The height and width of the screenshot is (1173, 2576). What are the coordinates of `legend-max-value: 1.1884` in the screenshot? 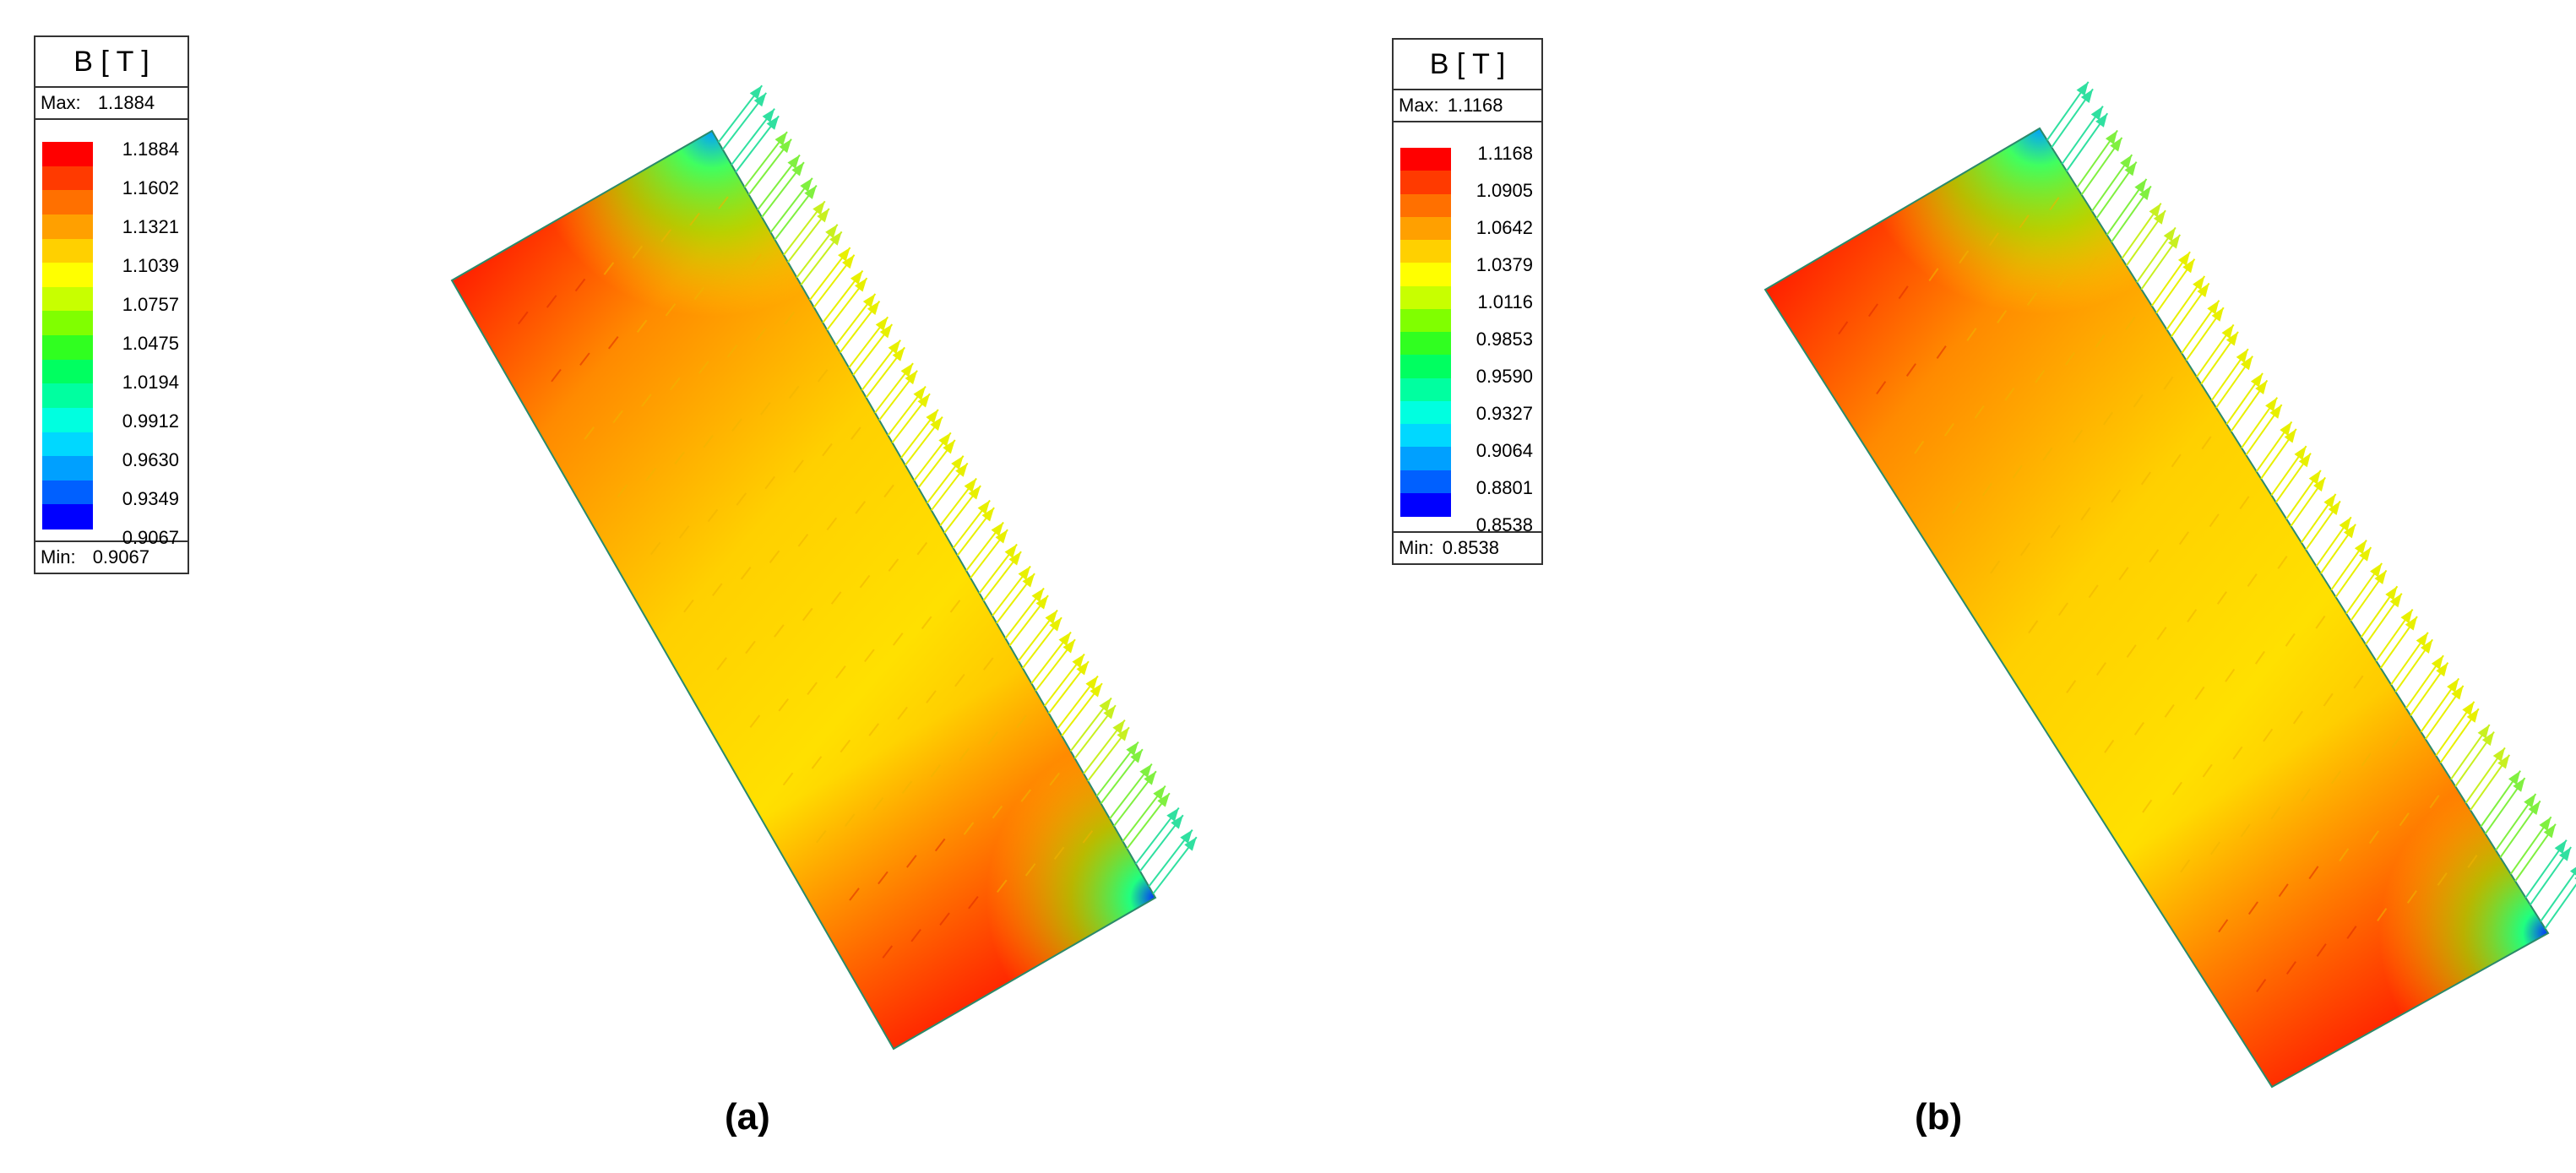 It's located at (126, 102).